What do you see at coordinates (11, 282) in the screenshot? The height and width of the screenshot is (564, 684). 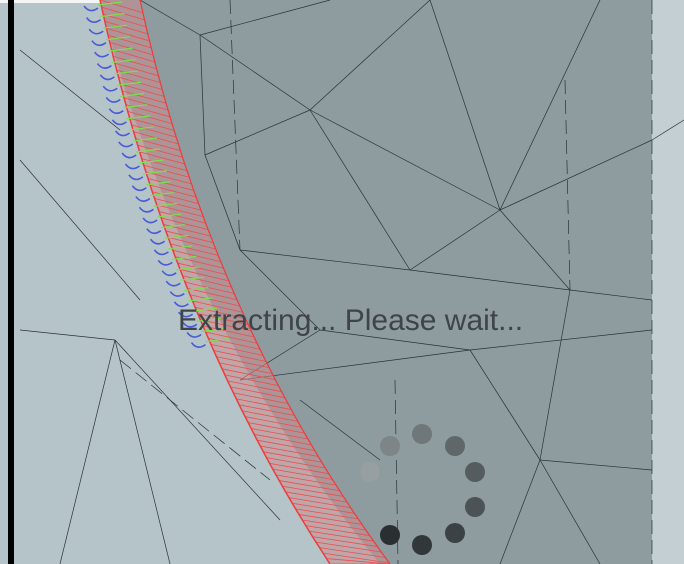 I see `window-border` at bounding box center [11, 282].